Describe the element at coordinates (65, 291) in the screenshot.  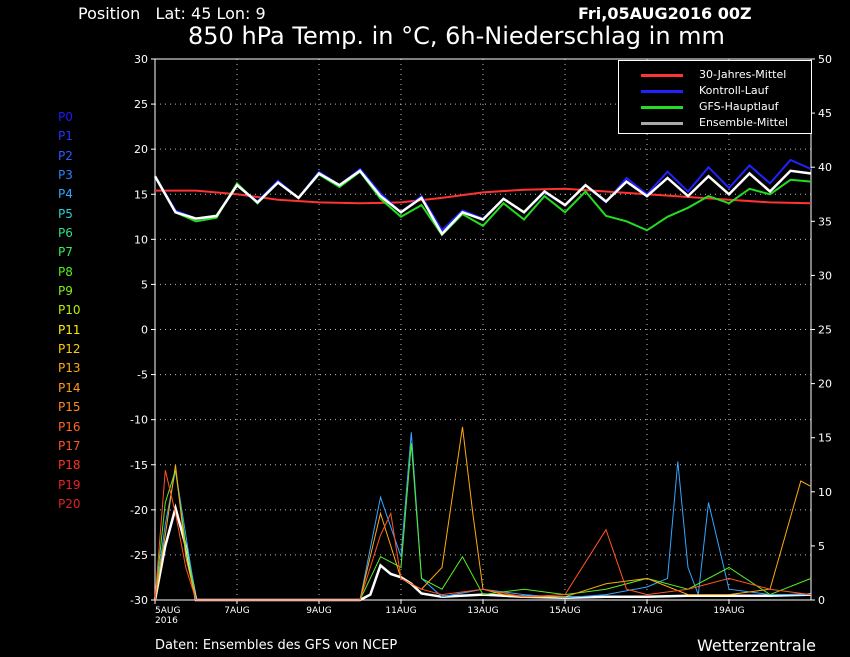
I see `member-label: P9` at that location.